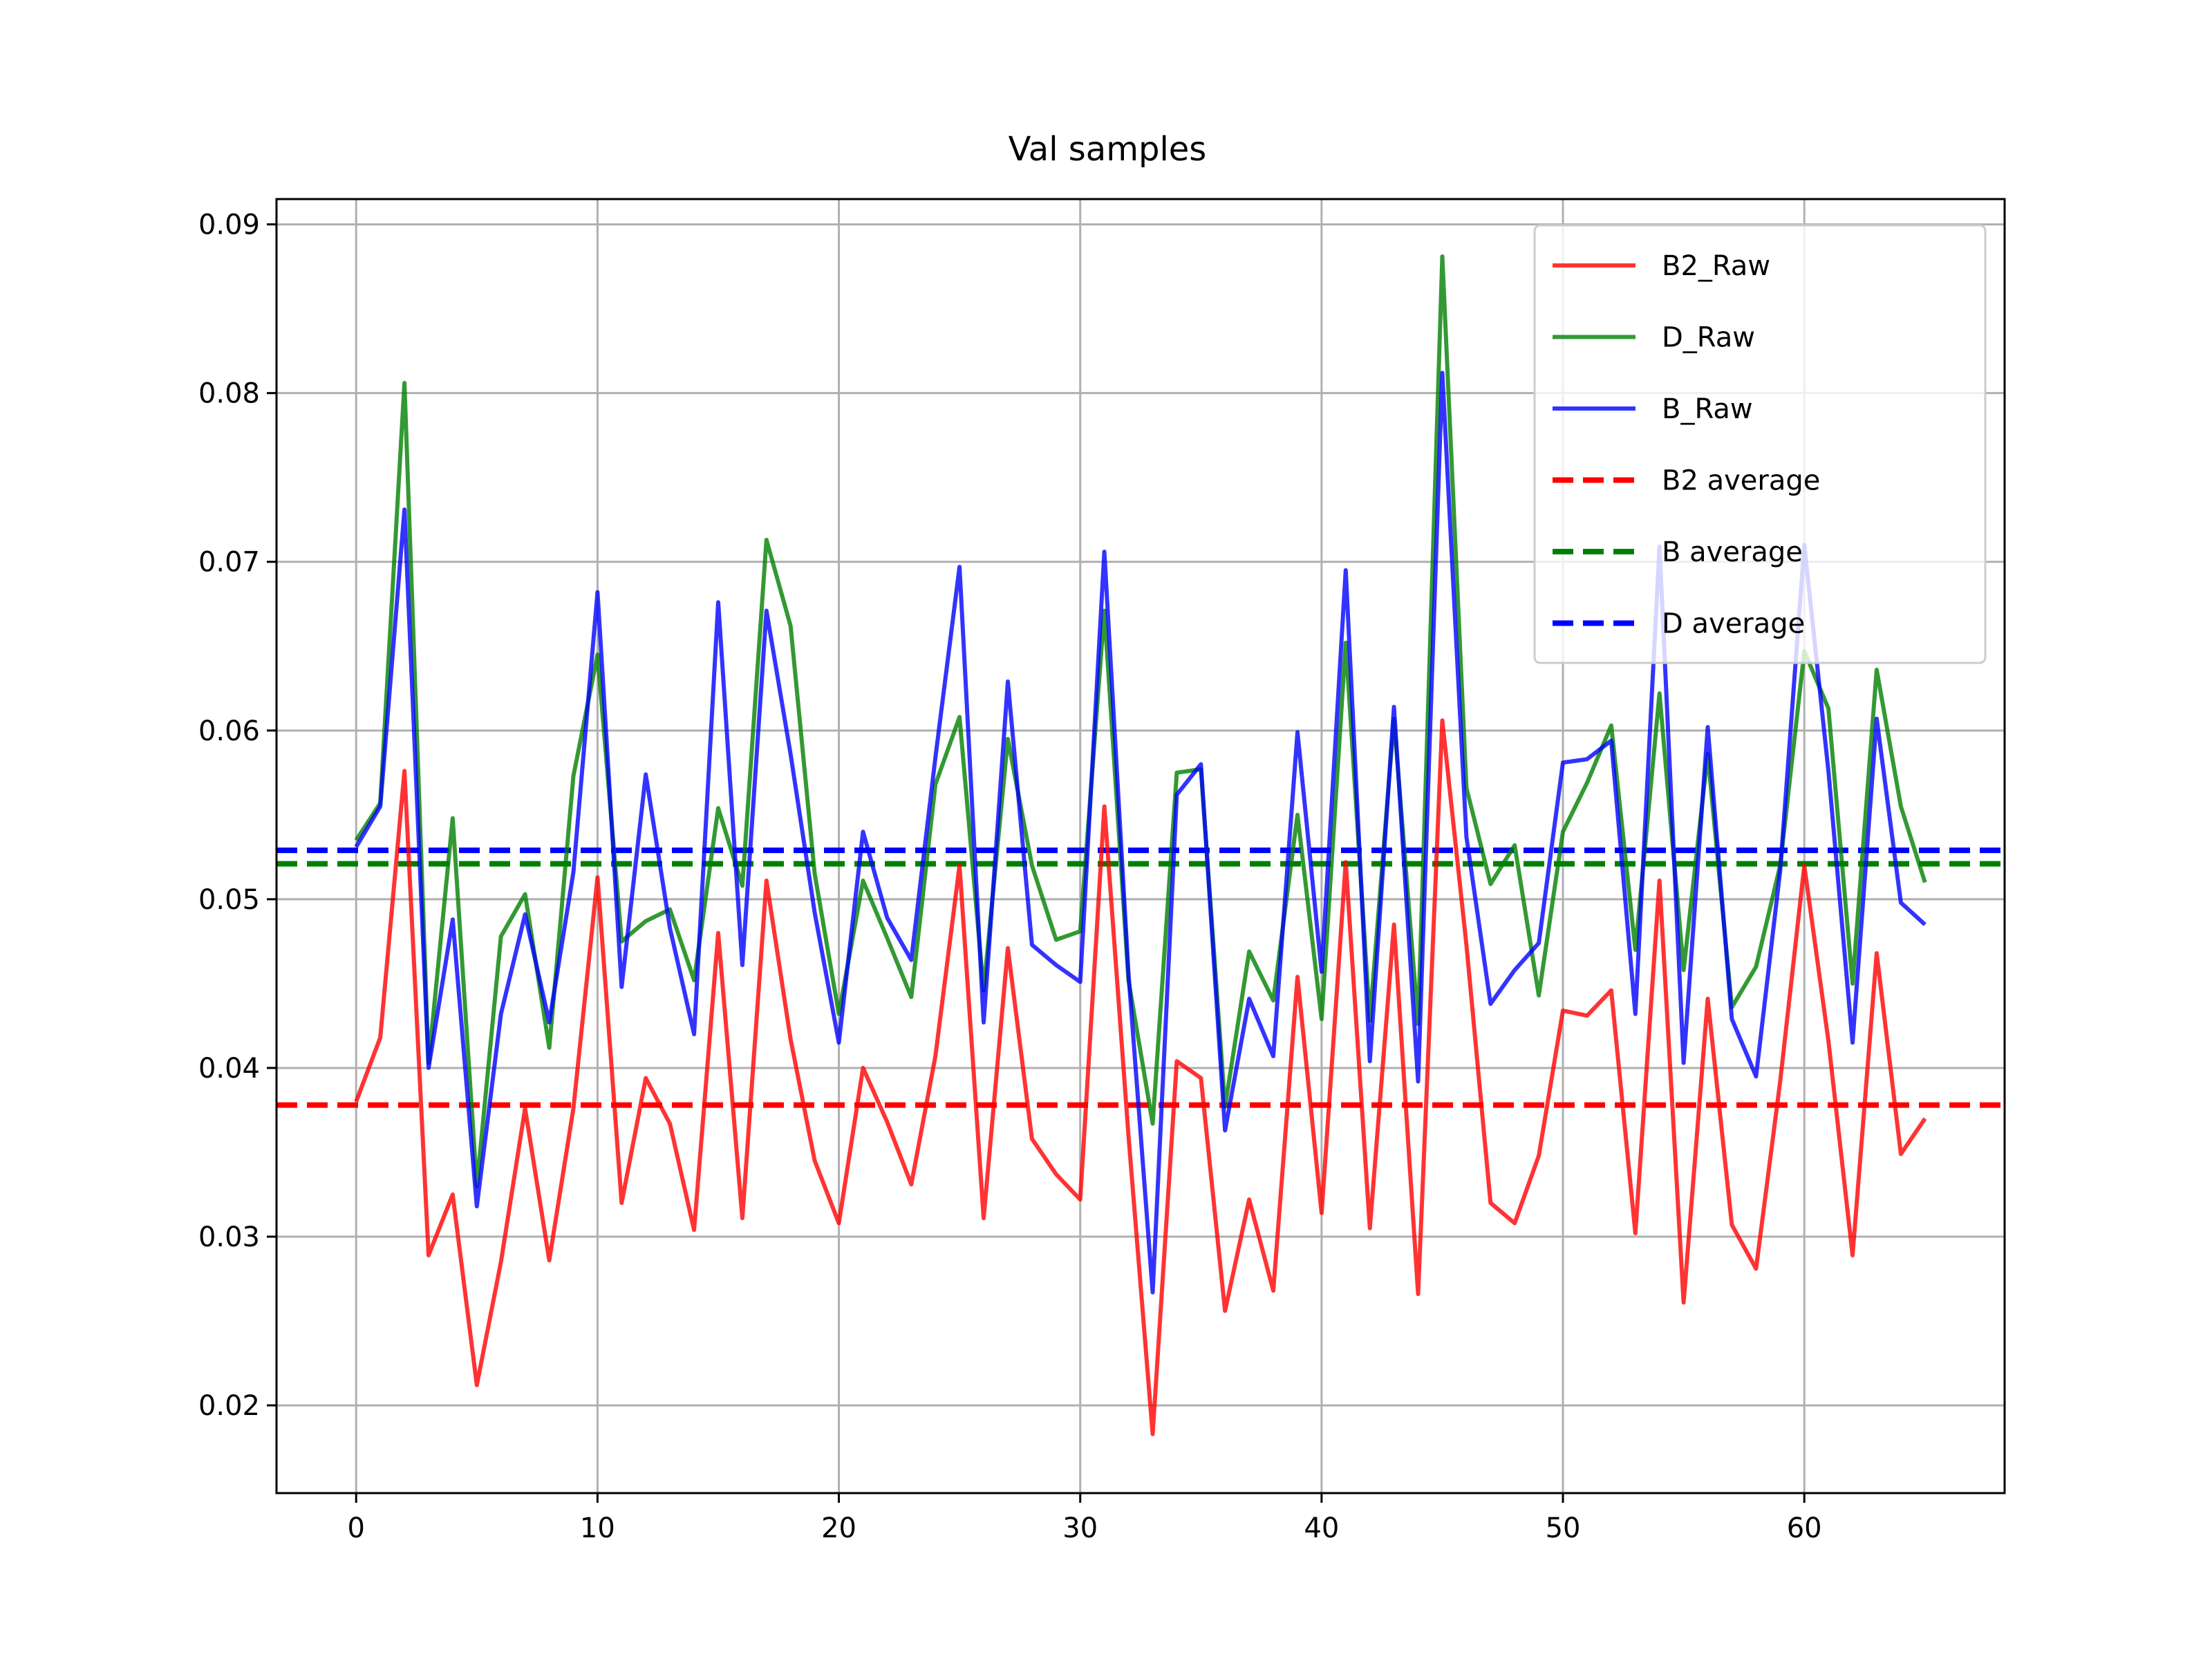  Describe the element at coordinates (229, 731) in the screenshot. I see `y-tick-label: 0.06` at that location.